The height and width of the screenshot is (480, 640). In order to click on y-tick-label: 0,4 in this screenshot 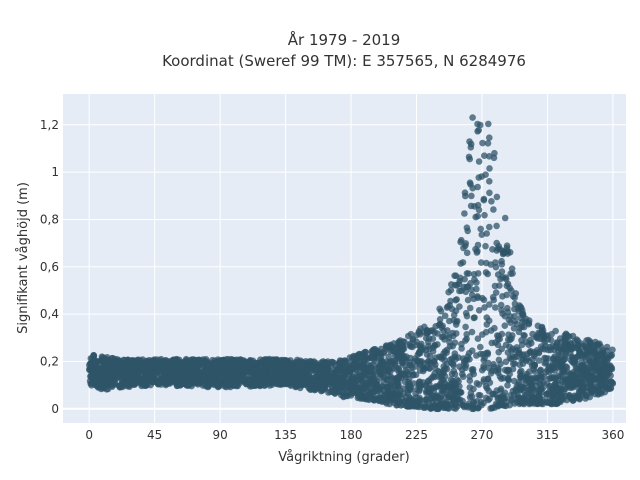, I will do `click(49, 314)`.